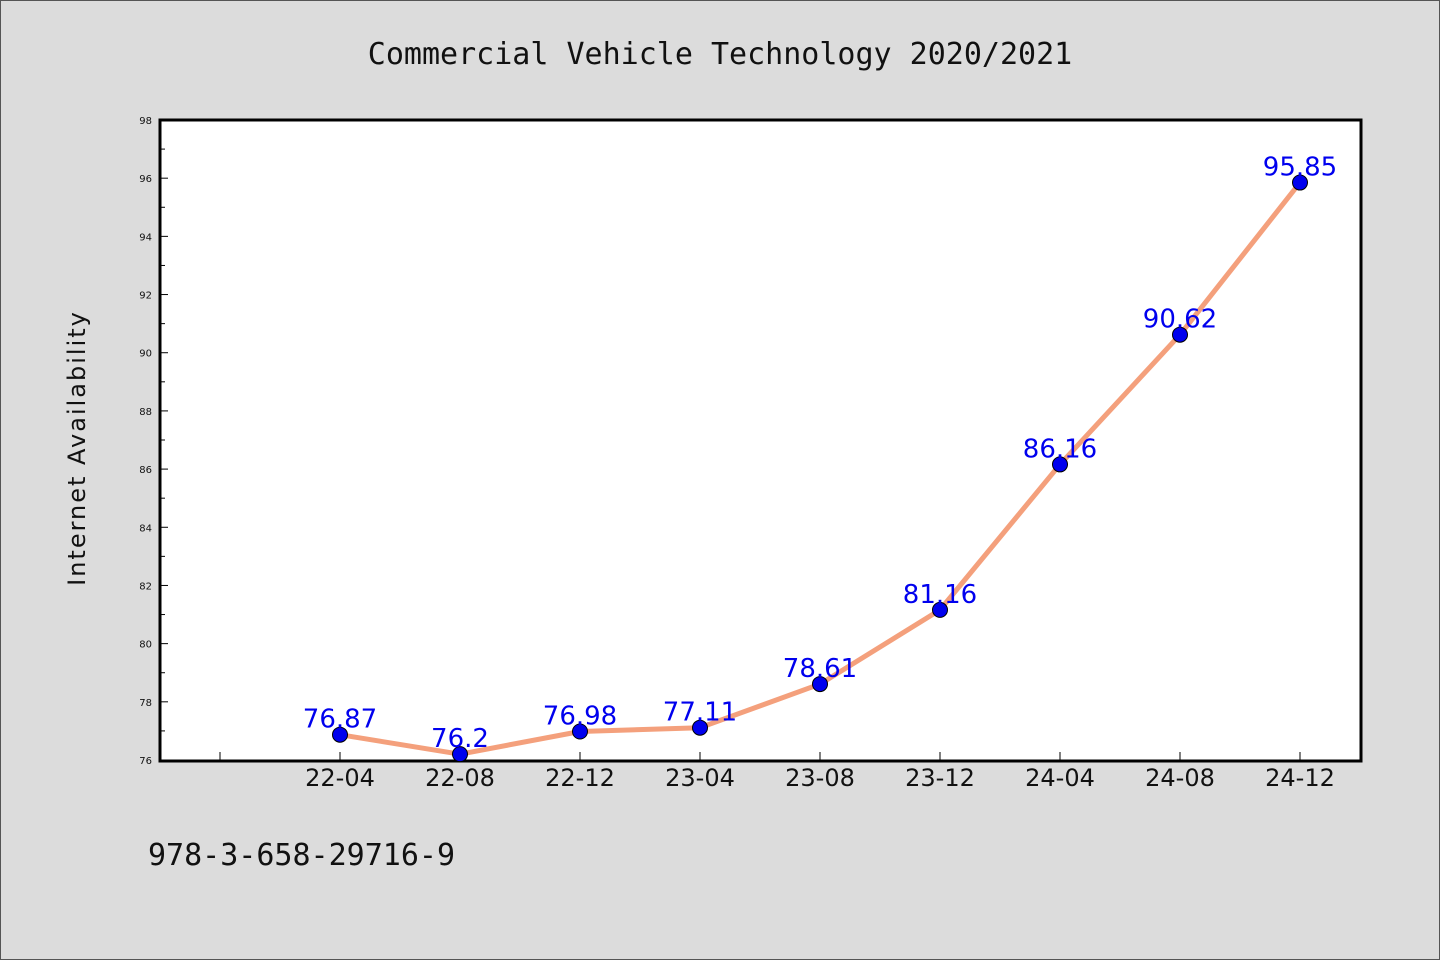 The image size is (1440, 960). What do you see at coordinates (1060, 449) in the screenshot?
I see `data-label: 86.16` at bounding box center [1060, 449].